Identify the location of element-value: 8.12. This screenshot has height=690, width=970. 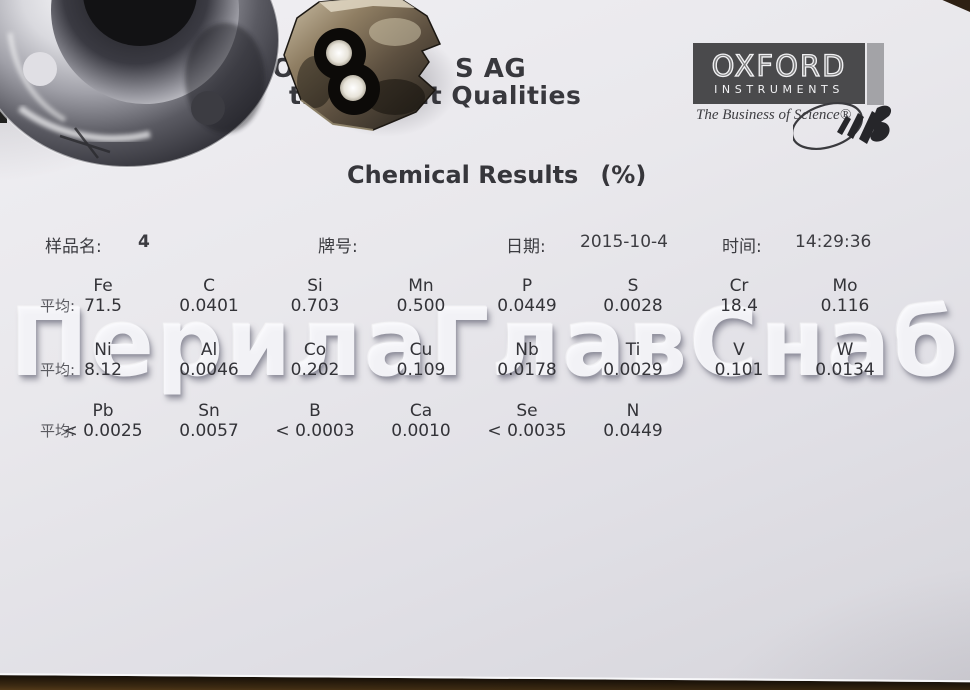
(103, 370).